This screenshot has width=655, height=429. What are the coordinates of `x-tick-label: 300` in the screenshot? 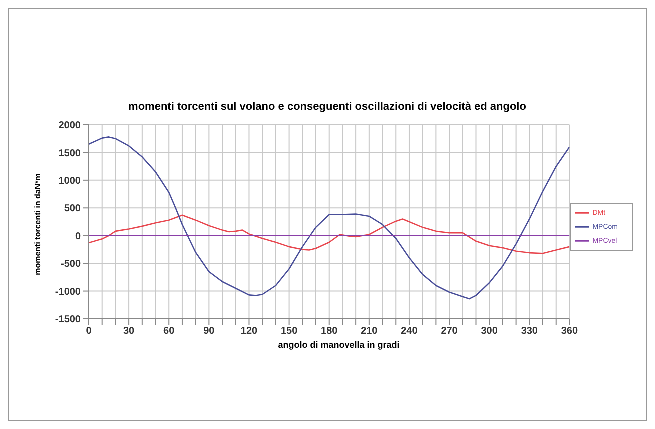 It's located at (489, 332).